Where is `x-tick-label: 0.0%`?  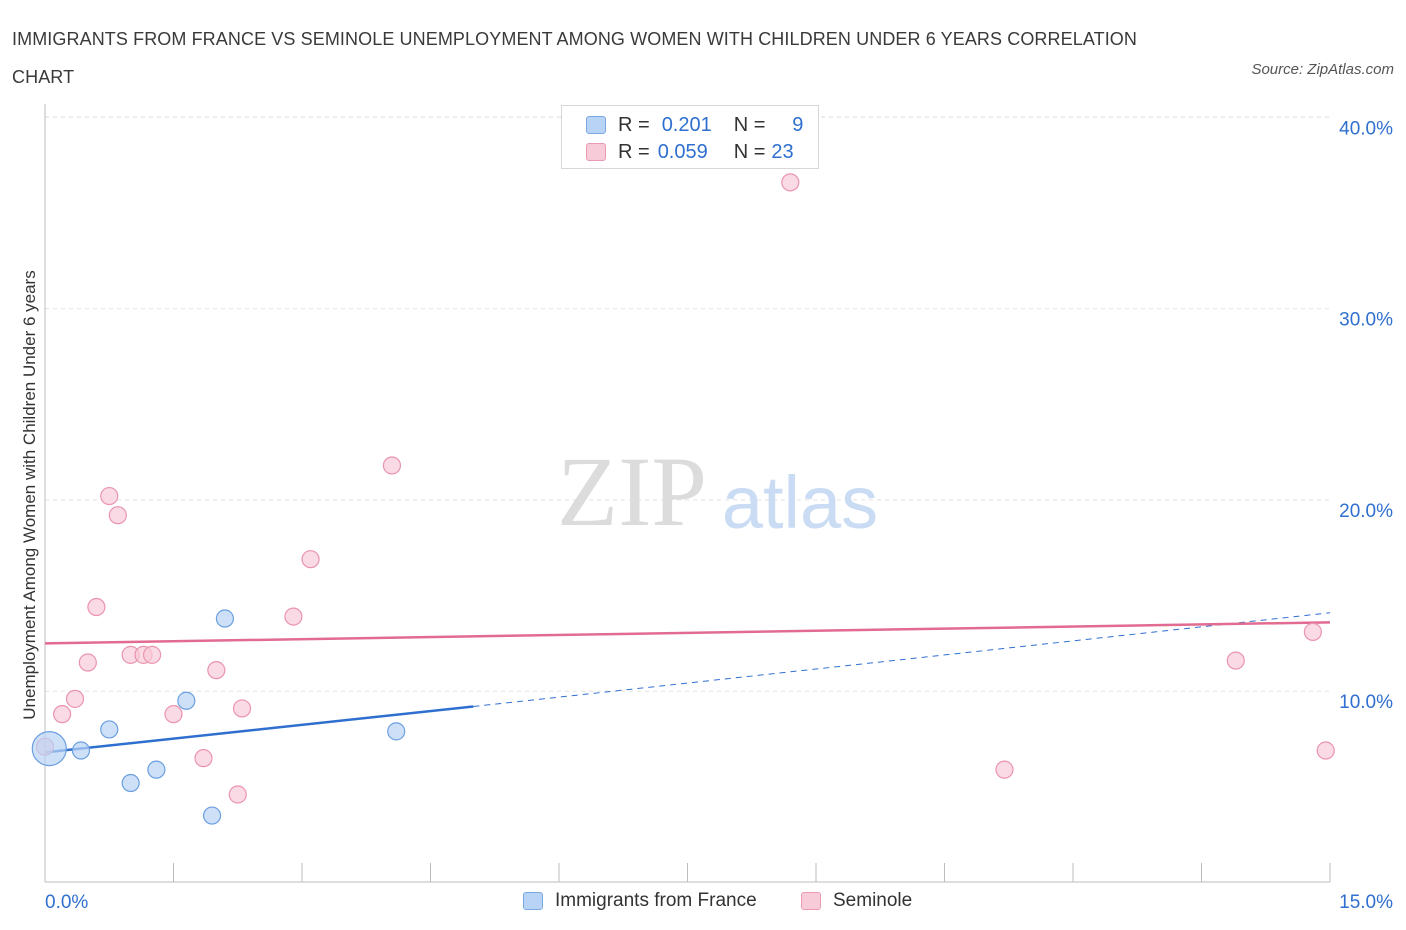 x-tick-label: 0.0% is located at coordinates (66, 902).